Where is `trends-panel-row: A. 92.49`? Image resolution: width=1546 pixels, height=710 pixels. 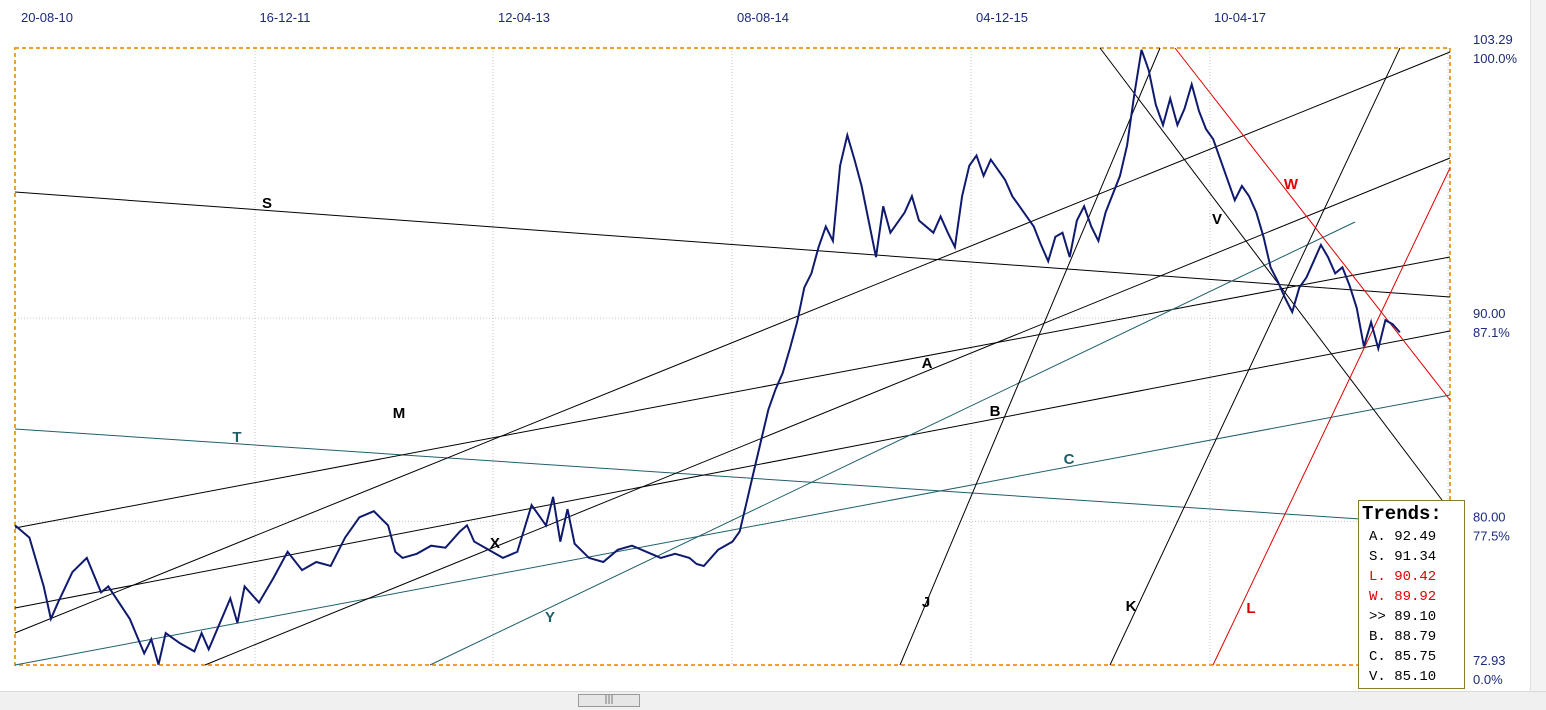
trends-panel-row: A. 92.49 is located at coordinates (1403, 537).